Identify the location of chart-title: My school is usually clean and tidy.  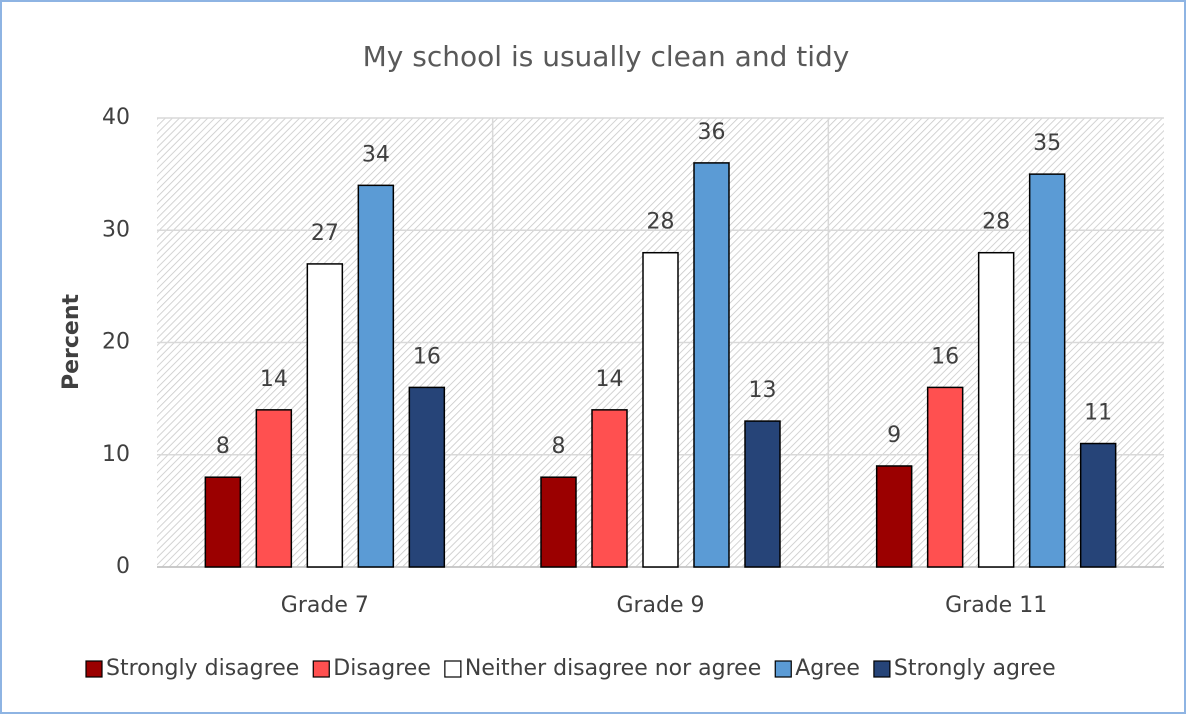
(606, 56).